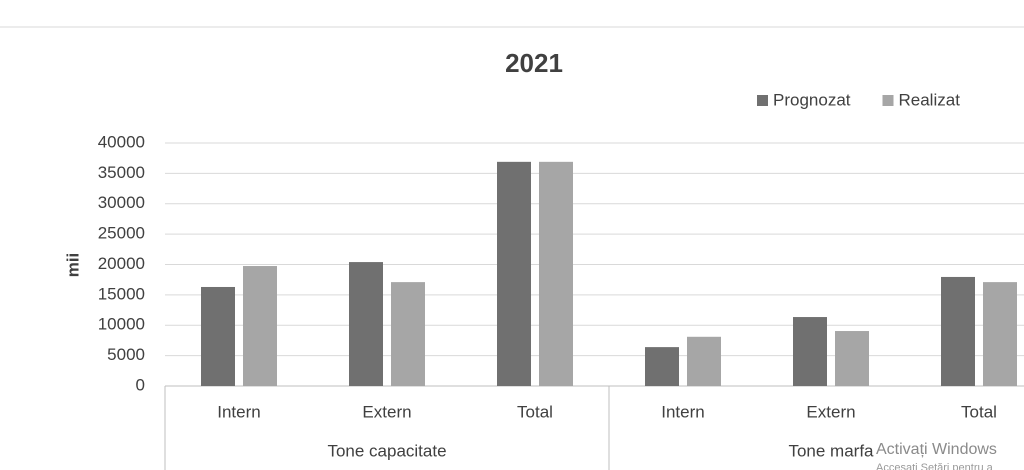  What do you see at coordinates (121, 202) in the screenshot?
I see `y-tick-label: 30000` at bounding box center [121, 202].